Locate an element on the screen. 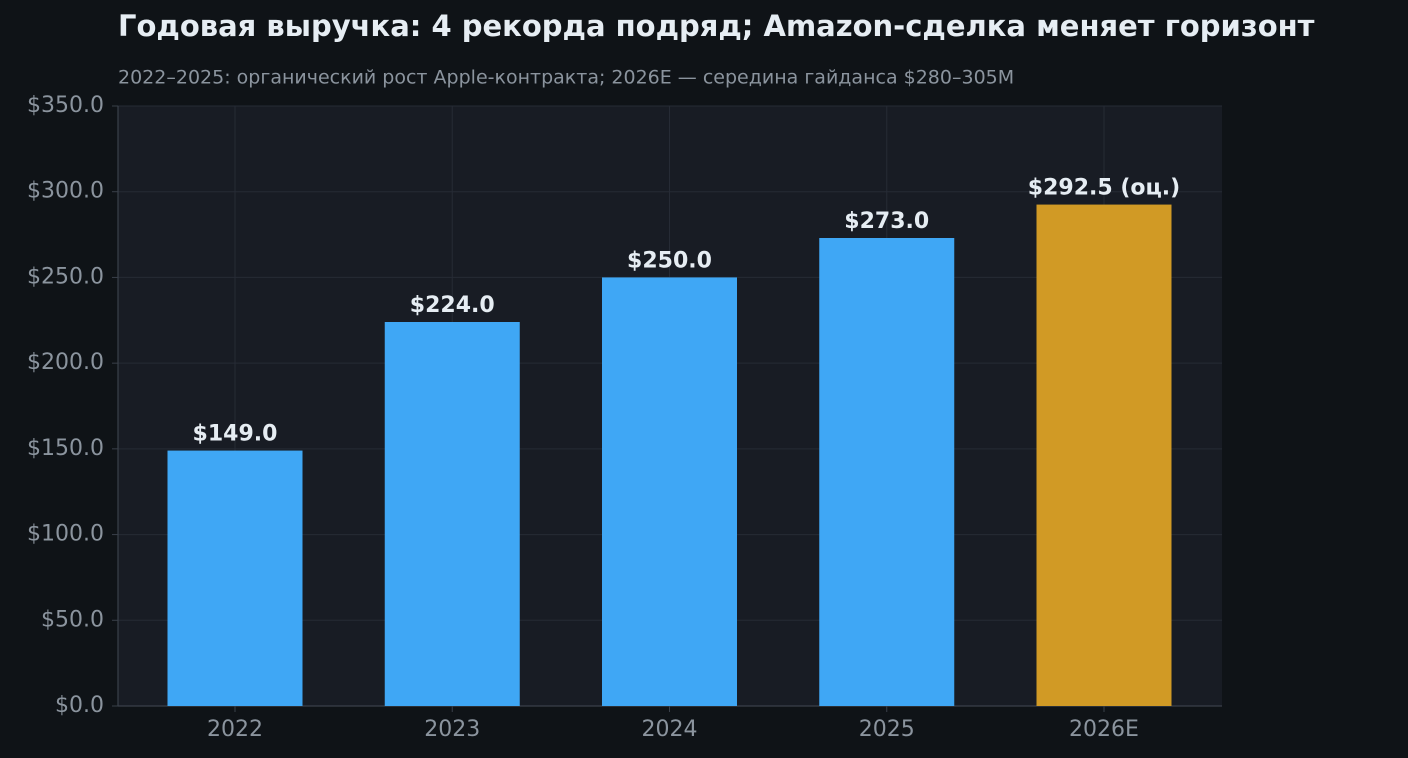 Image resolution: width=1408 pixels, height=758 pixels. x-tick-label: 2023 is located at coordinates (452, 729).